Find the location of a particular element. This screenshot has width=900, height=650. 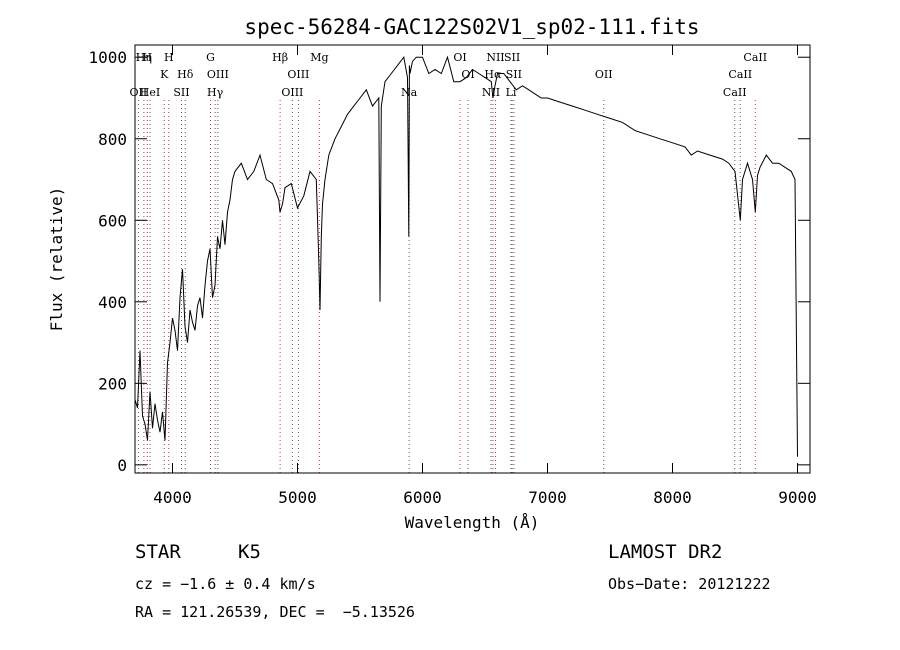

x-tick-label-4: 8000 is located at coordinates (672, 497).